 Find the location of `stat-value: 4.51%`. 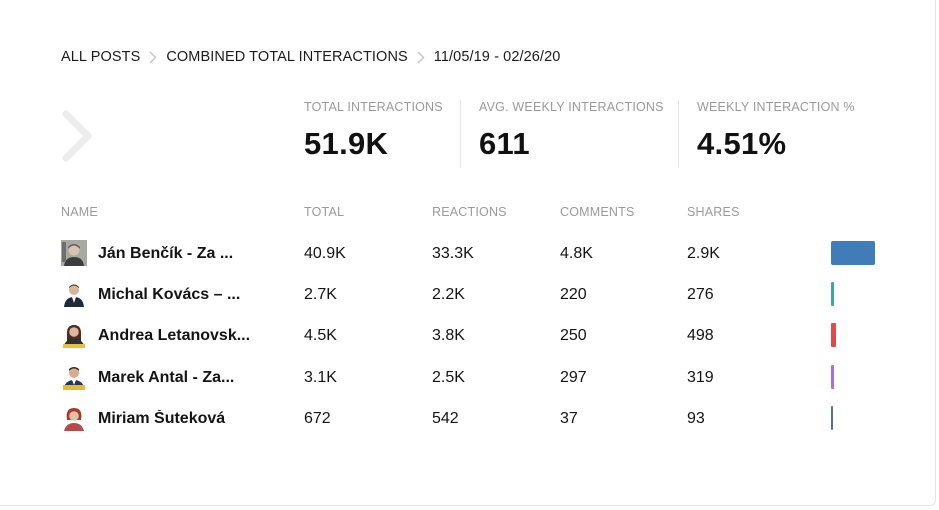

stat-value: 4.51% is located at coordinates (742, 143).